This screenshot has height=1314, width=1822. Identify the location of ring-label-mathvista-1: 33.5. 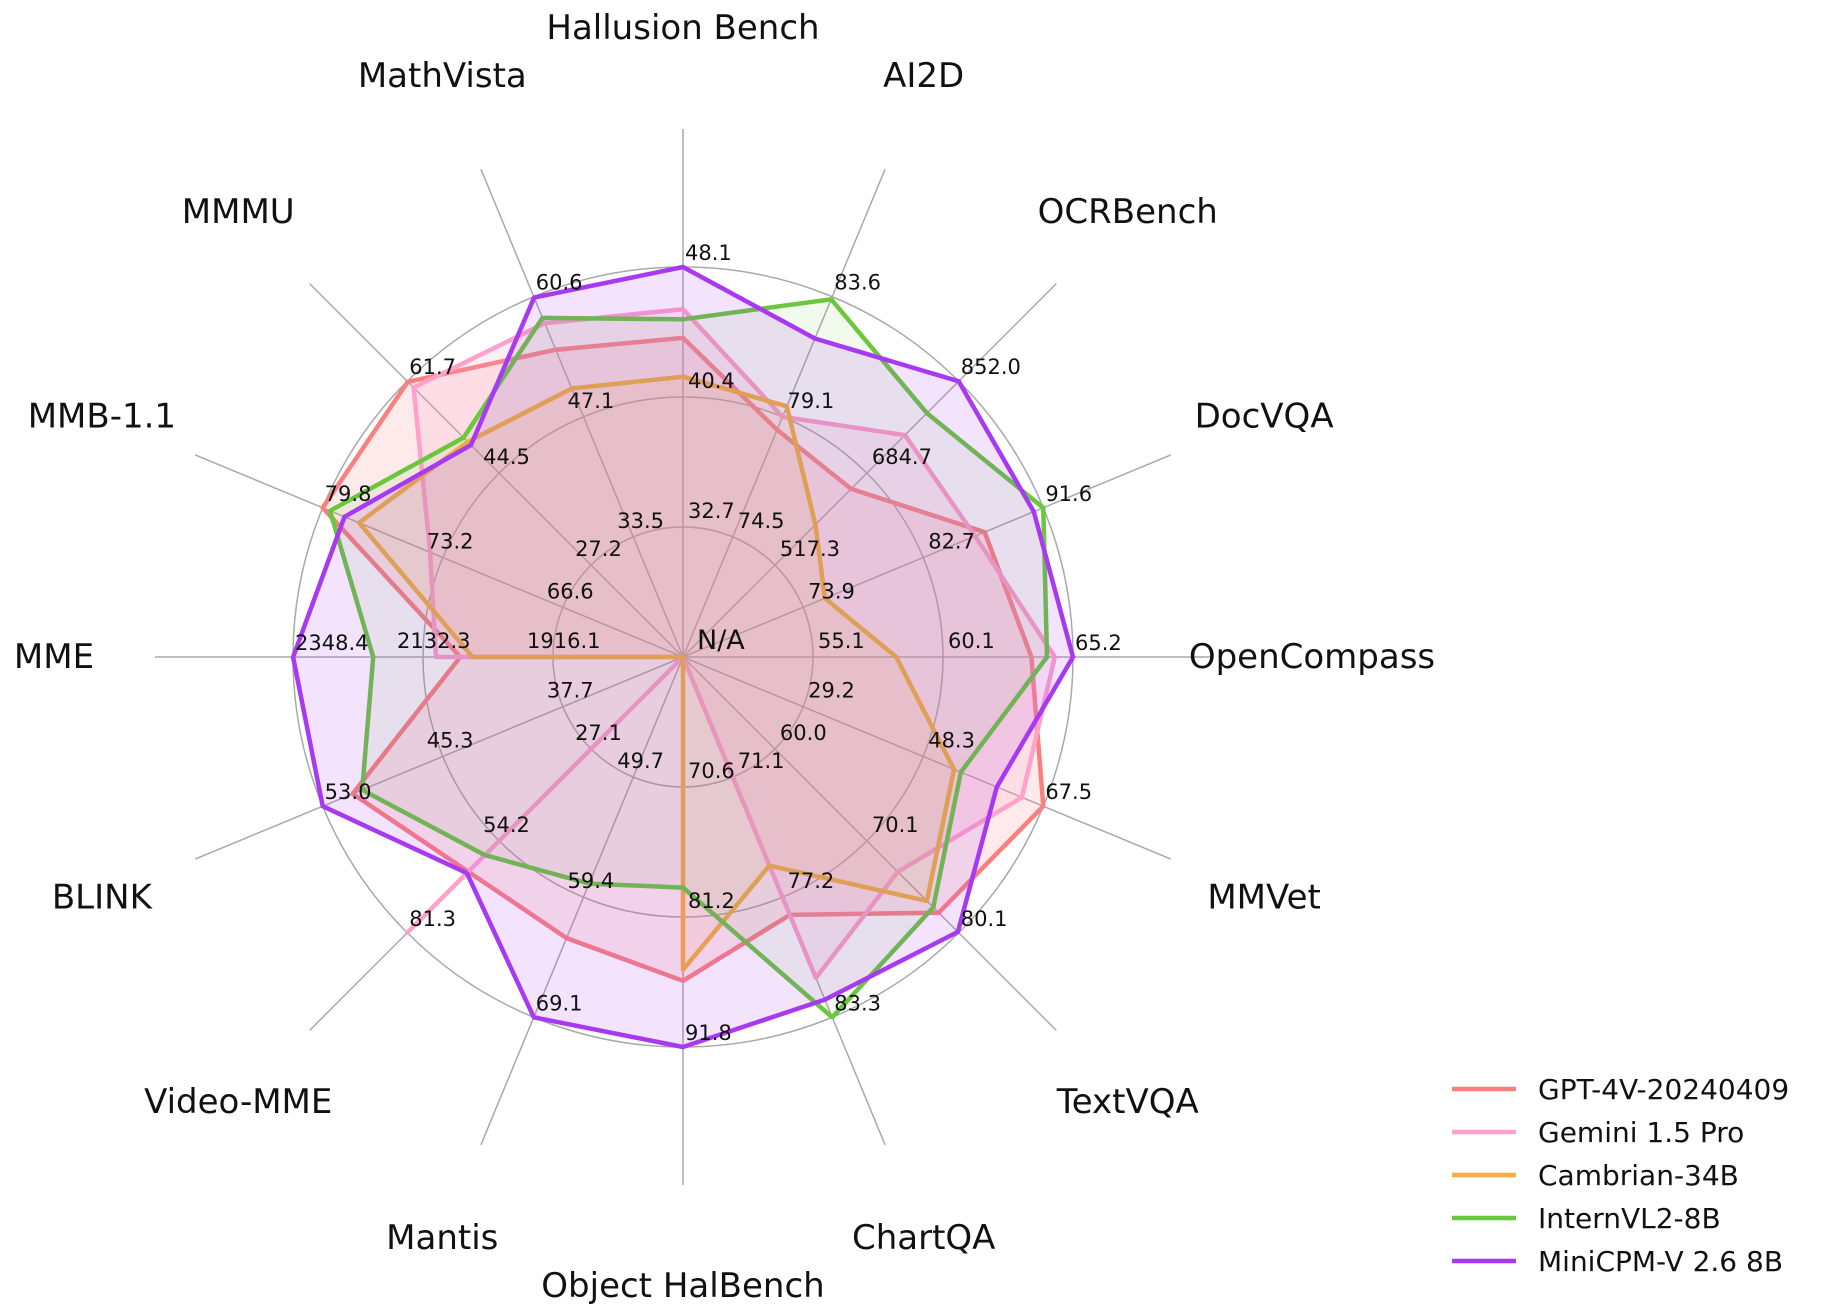
(640, 521).